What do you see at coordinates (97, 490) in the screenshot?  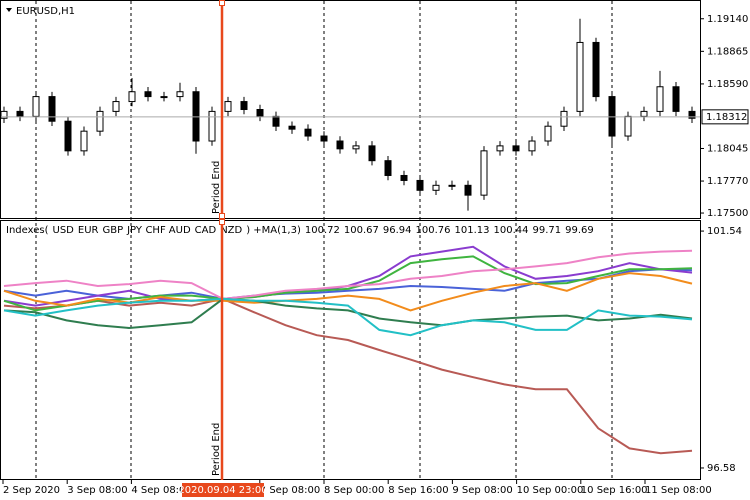 I see `x-tick-label: 3 Sep 08:00` at bounding box center [97, 490].